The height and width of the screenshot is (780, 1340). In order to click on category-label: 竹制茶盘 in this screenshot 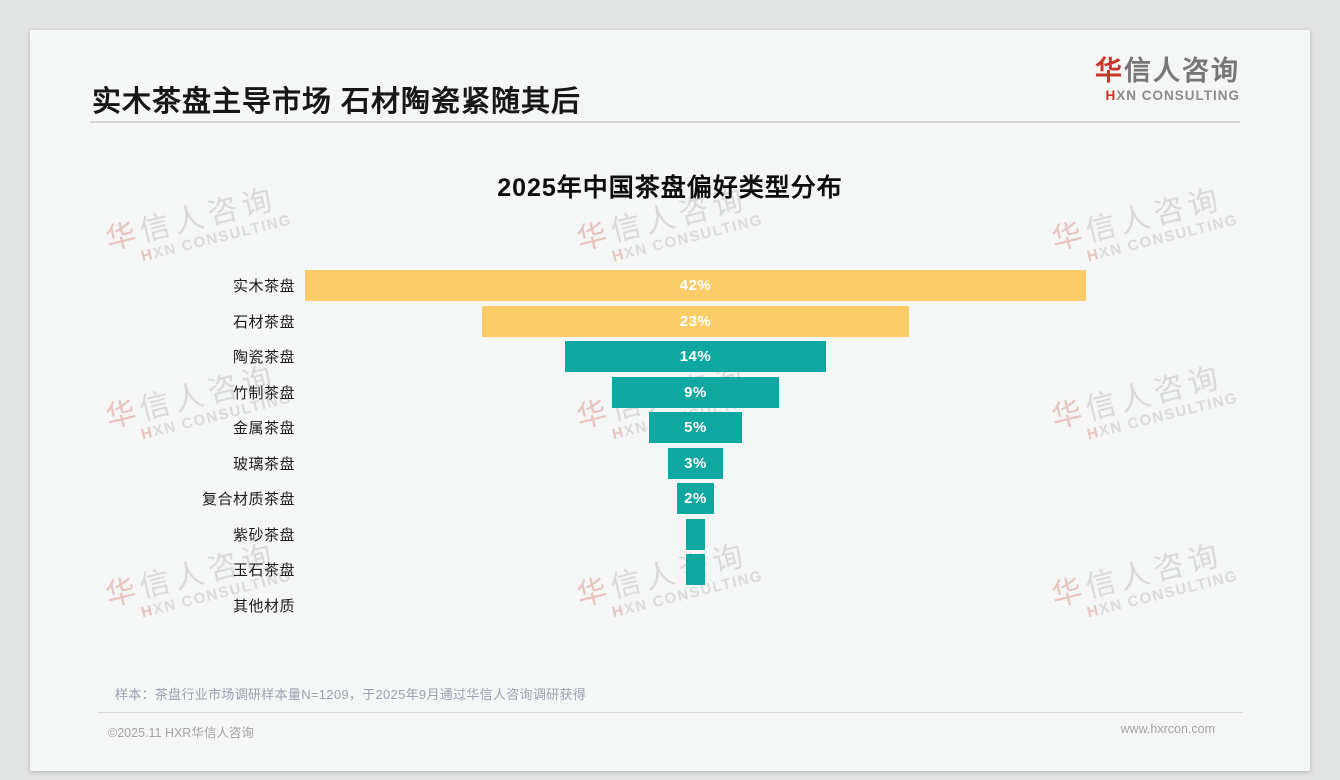, I will do `click(263, 393)`.